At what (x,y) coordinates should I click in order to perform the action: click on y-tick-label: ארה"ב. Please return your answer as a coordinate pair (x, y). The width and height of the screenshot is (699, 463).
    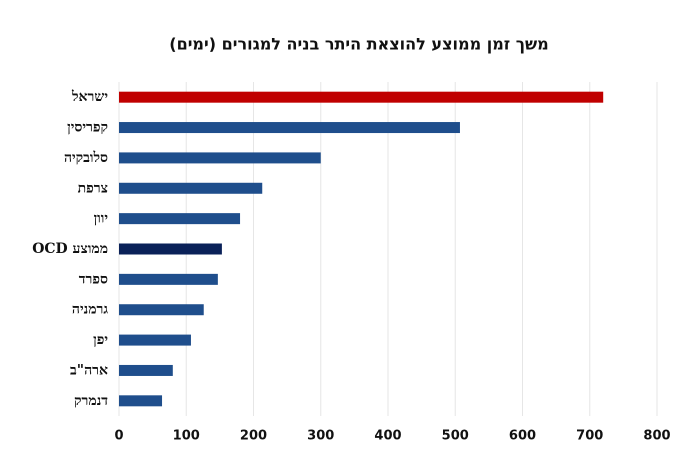
    Looking at the image, I should click on (89, 370).